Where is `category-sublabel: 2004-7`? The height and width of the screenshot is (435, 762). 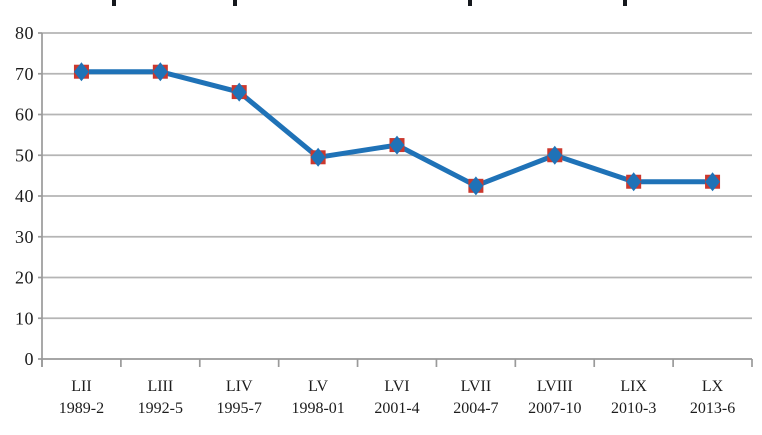 category-sublabel: 2004-7 is located at coordinates (475, 408).